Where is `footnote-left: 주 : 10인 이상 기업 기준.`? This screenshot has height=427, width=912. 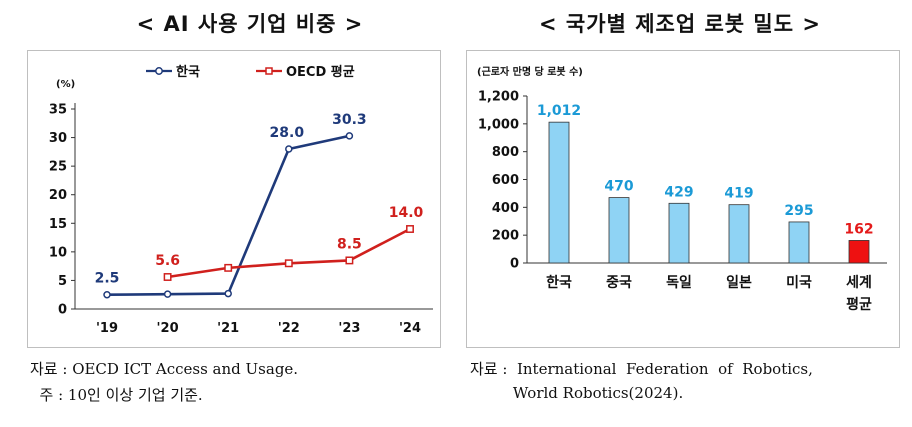
footnote-left: 주 : 10인 이상 기업 기준. is located at coordinates (116, 395).